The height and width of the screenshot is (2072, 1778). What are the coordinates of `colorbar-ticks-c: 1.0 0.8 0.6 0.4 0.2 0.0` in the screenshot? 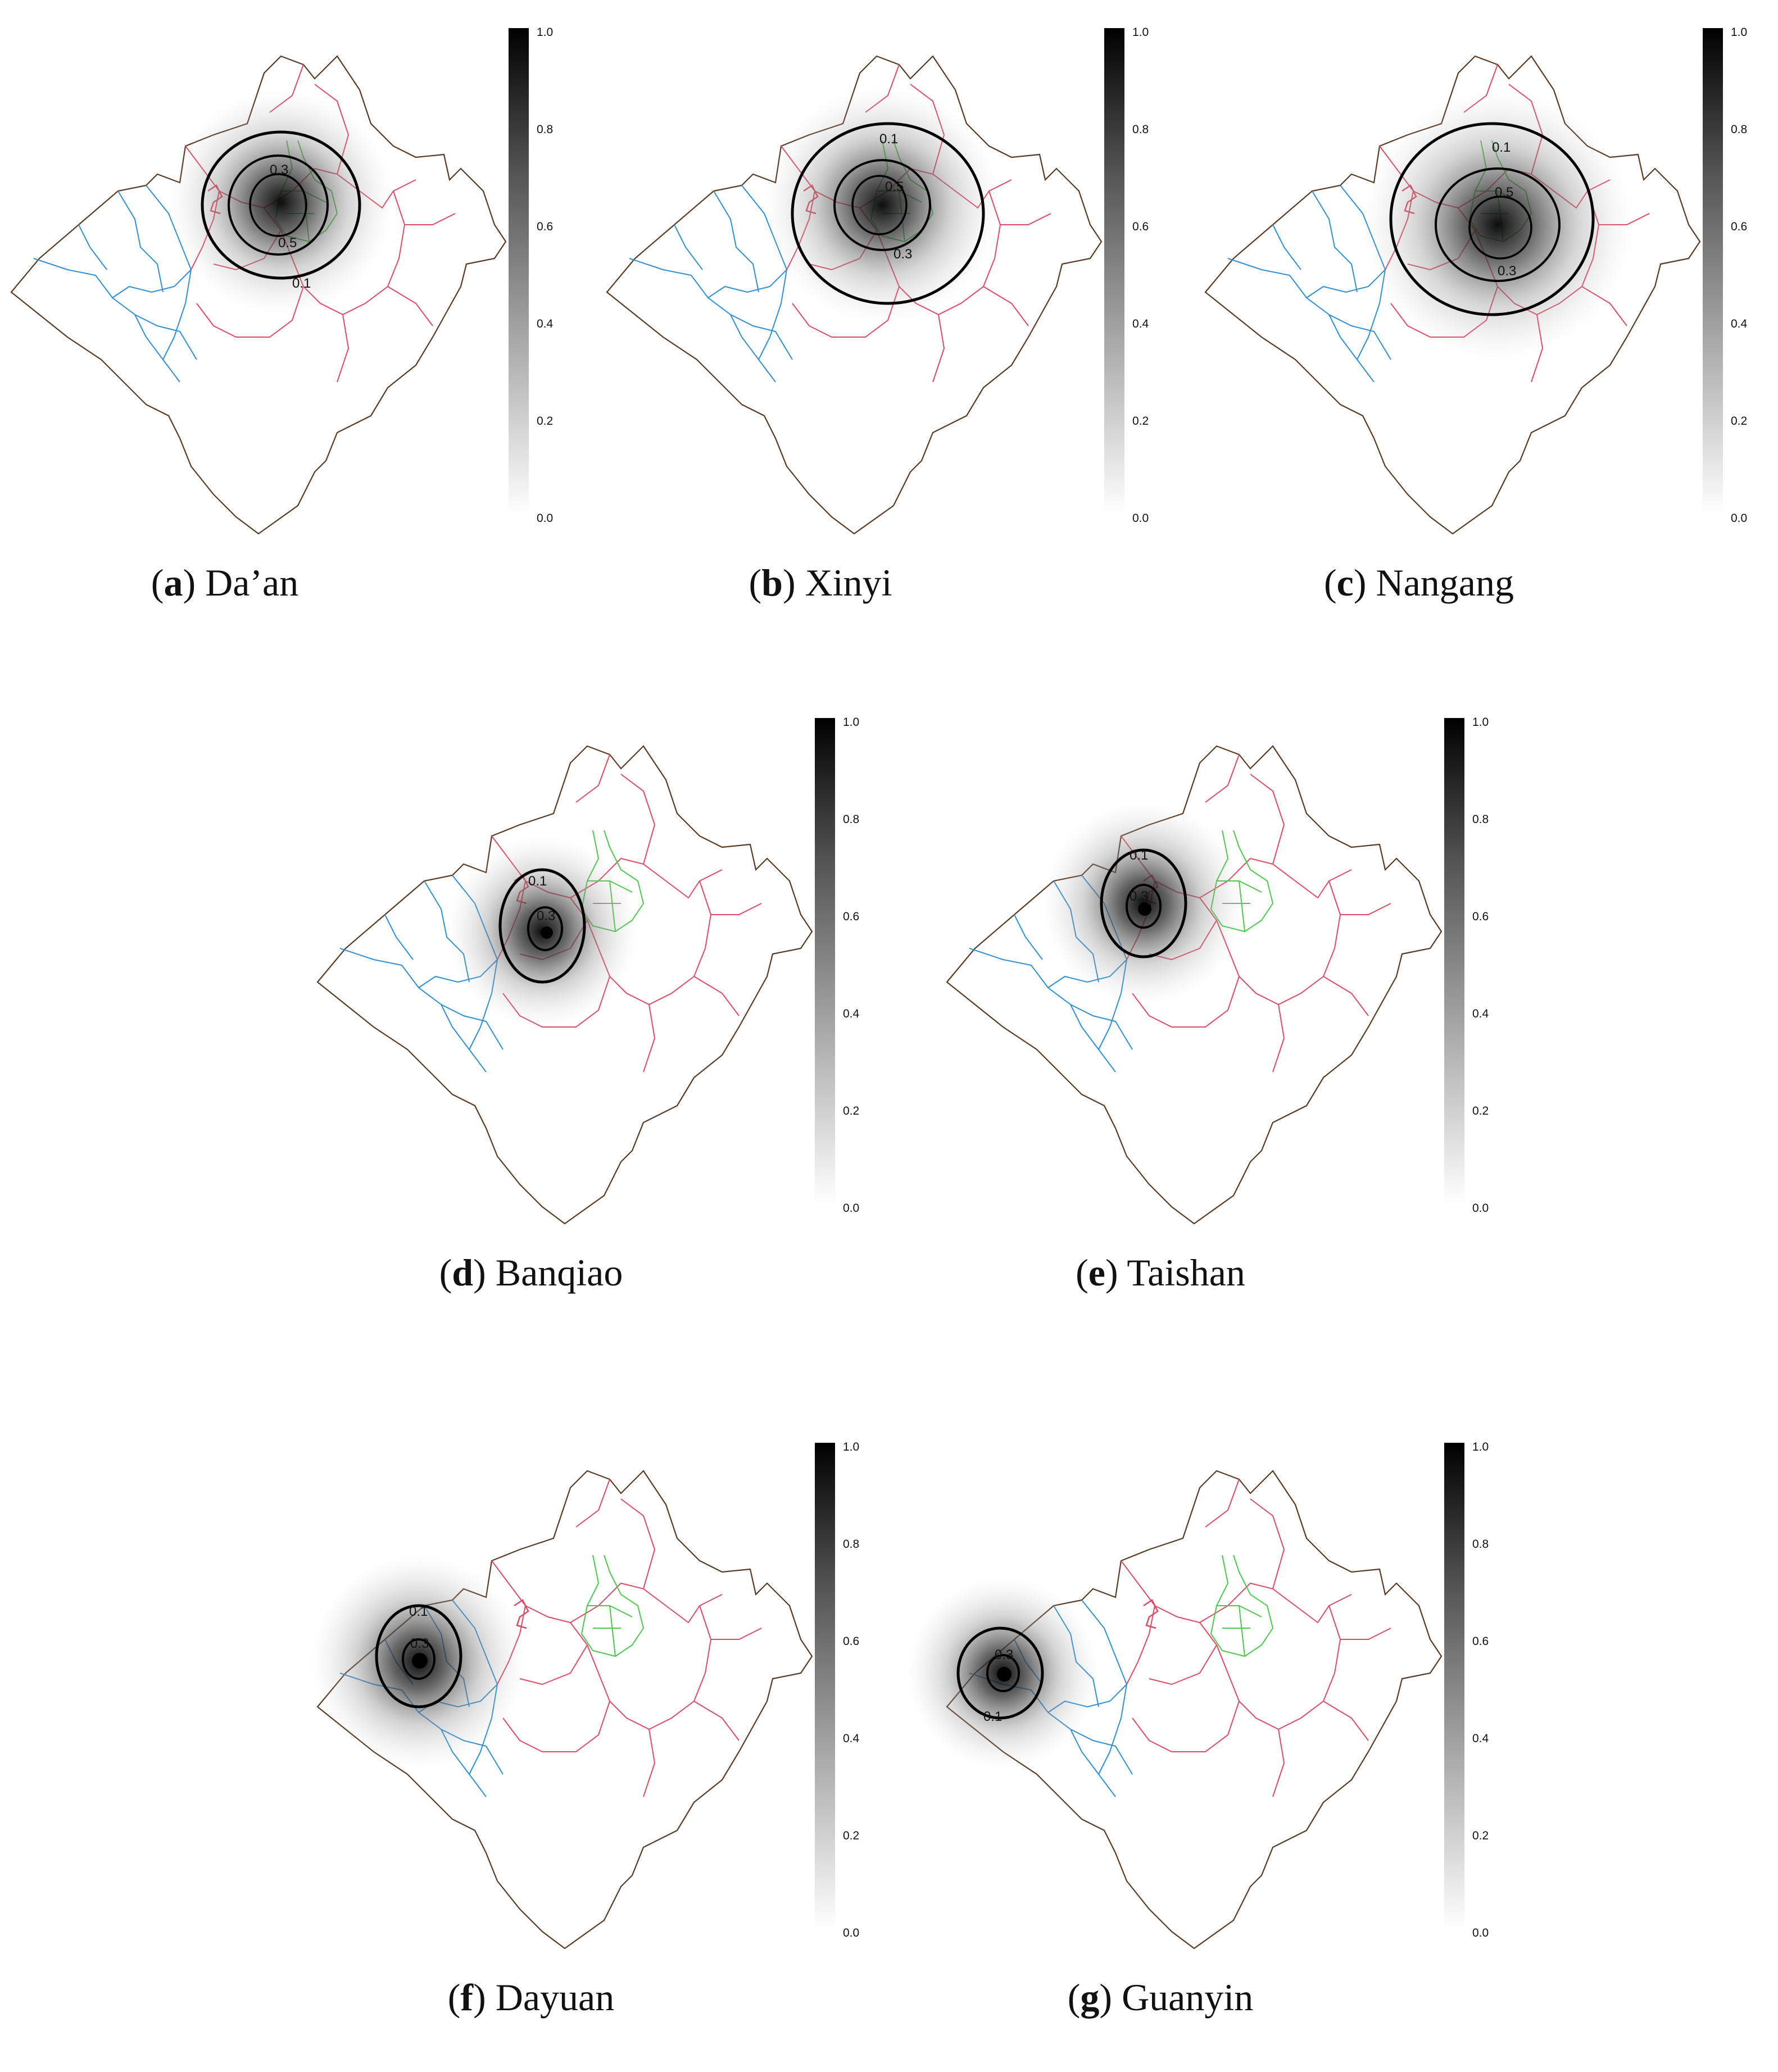 It's located at (1739, 275).